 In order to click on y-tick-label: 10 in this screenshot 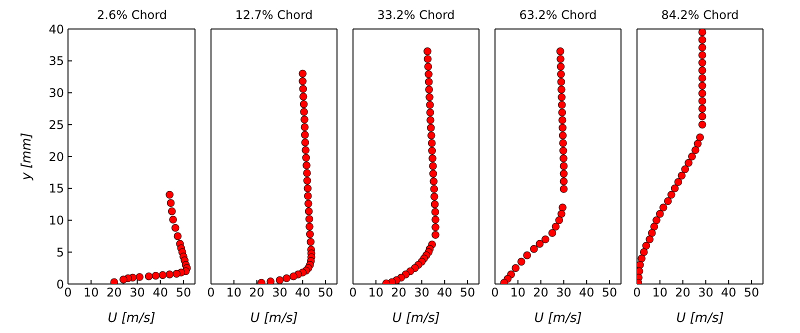, I will do `click(56, 221)`.